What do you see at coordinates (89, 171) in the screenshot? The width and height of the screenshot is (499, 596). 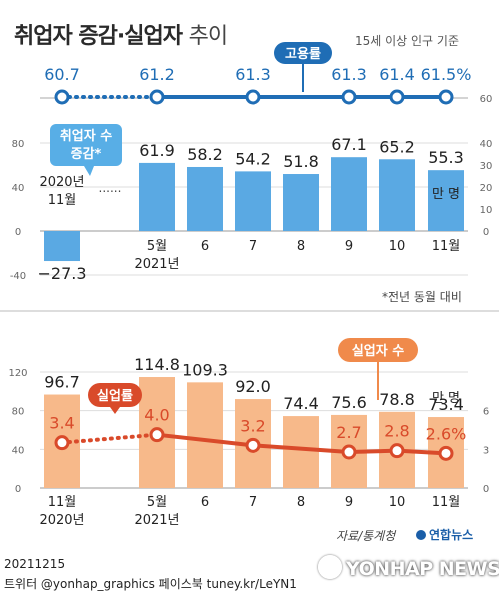 I see `jobs-callout-pointer` at bounding box center [89, 171].